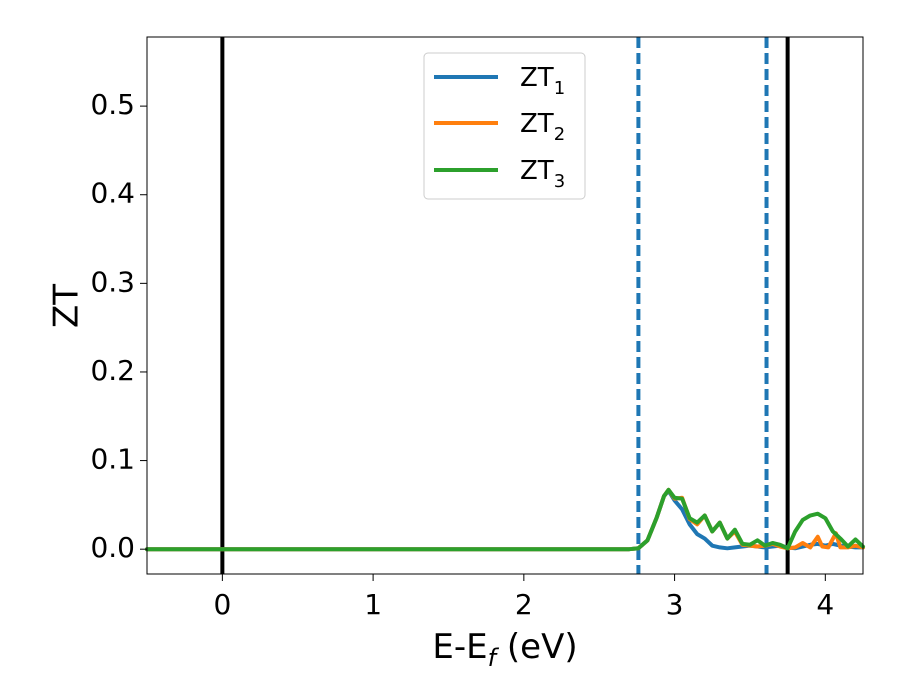 The width and height of the screenshot is (900, 700). Describe the element at coordinates (373, 604) in the screenshot. I see `x-tick-label-2: 1` at that location.